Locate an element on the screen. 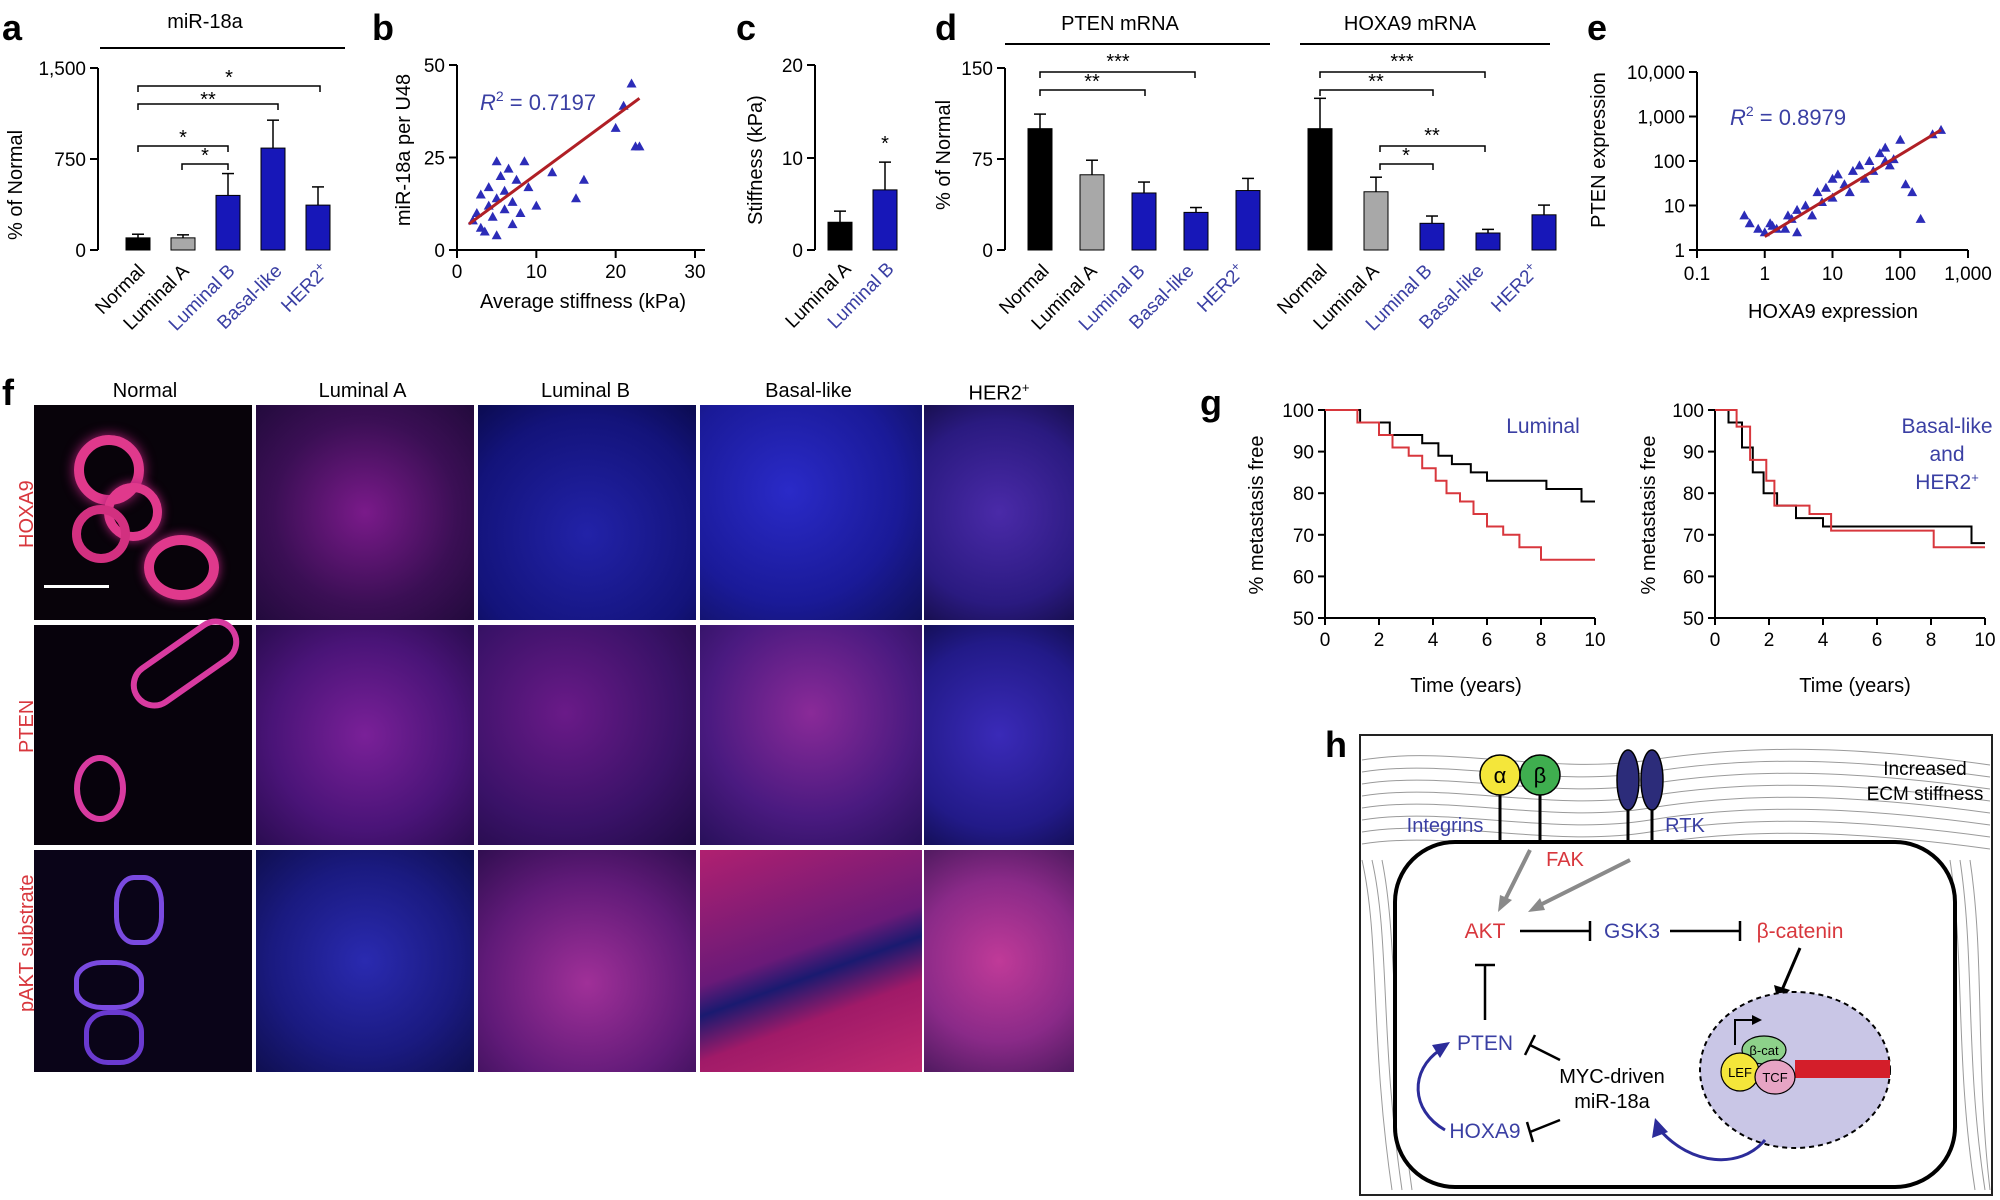 The width and height of the screenshot is (2000, 1200). akt-label: AKT is located at coordinates (1485, 931).